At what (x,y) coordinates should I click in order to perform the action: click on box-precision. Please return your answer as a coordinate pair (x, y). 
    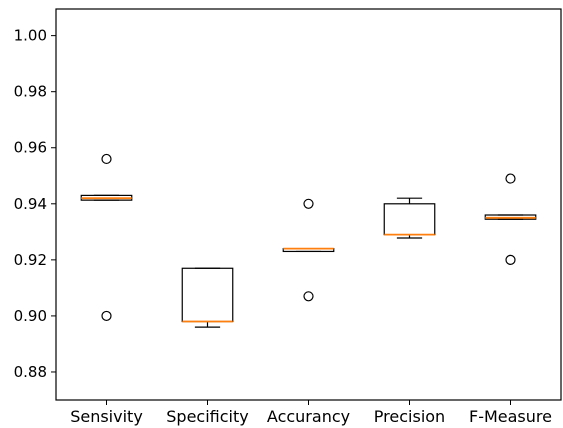
    Looking at the image, I should click on (409, 218).